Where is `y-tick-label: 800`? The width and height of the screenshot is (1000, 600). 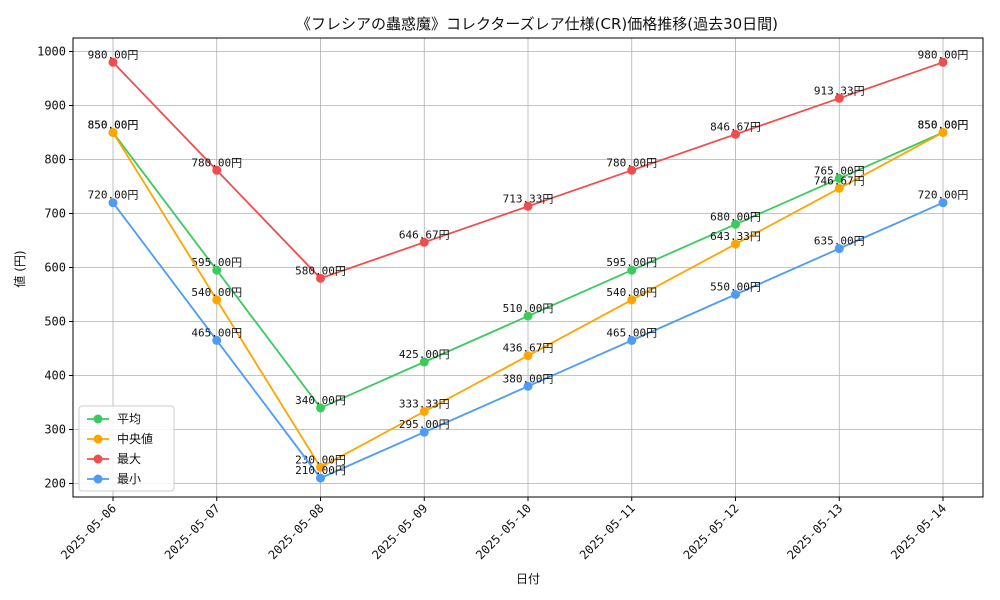
y-tick-label: 800 is located at coordinates (55, 160).